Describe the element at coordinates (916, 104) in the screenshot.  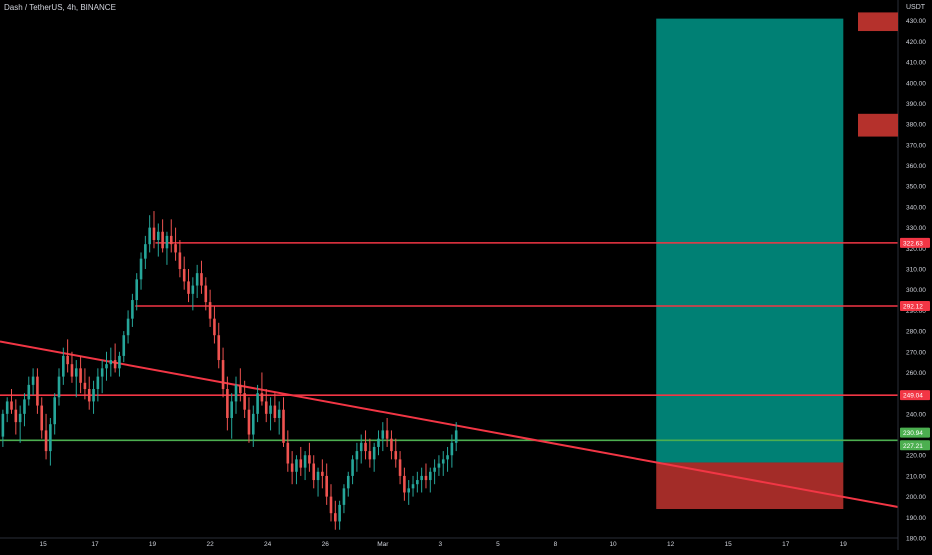
I see `y-tick-label: 390.00` at that location.